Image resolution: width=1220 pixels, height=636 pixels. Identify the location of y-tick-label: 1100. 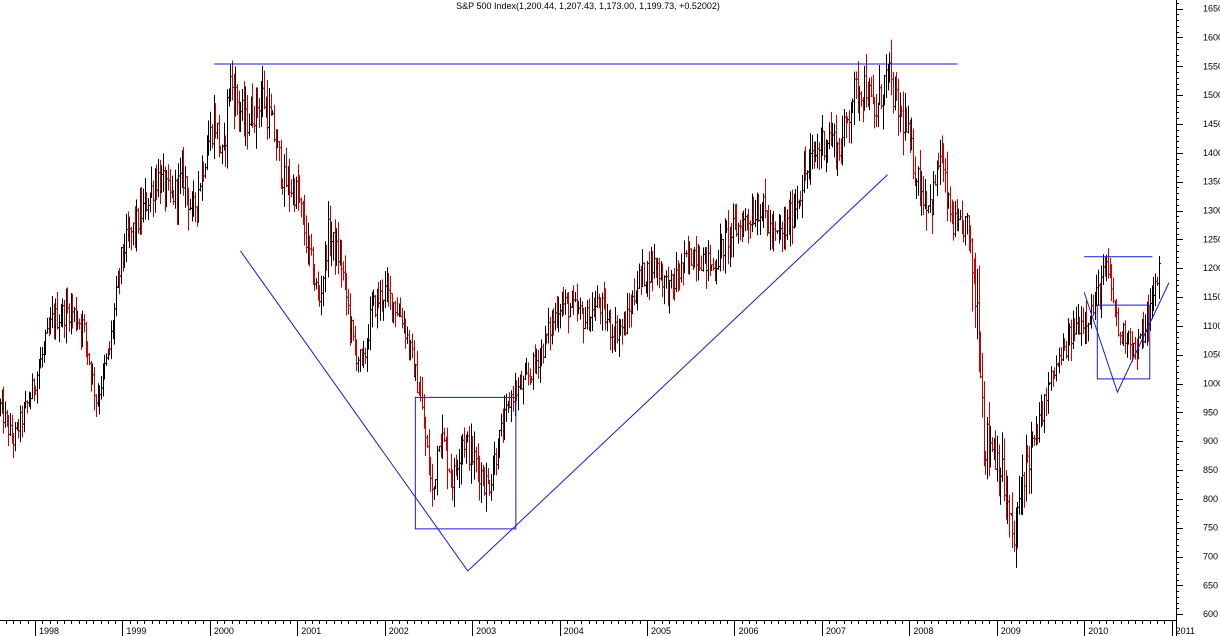
(1211, 326).